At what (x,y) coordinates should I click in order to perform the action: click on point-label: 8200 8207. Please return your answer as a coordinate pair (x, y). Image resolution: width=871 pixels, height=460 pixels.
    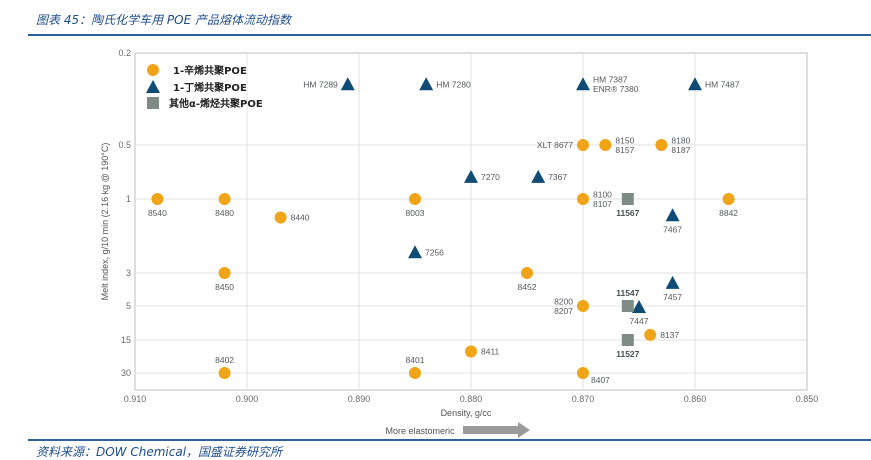
    Looking at the image, I should click on (563, 306).